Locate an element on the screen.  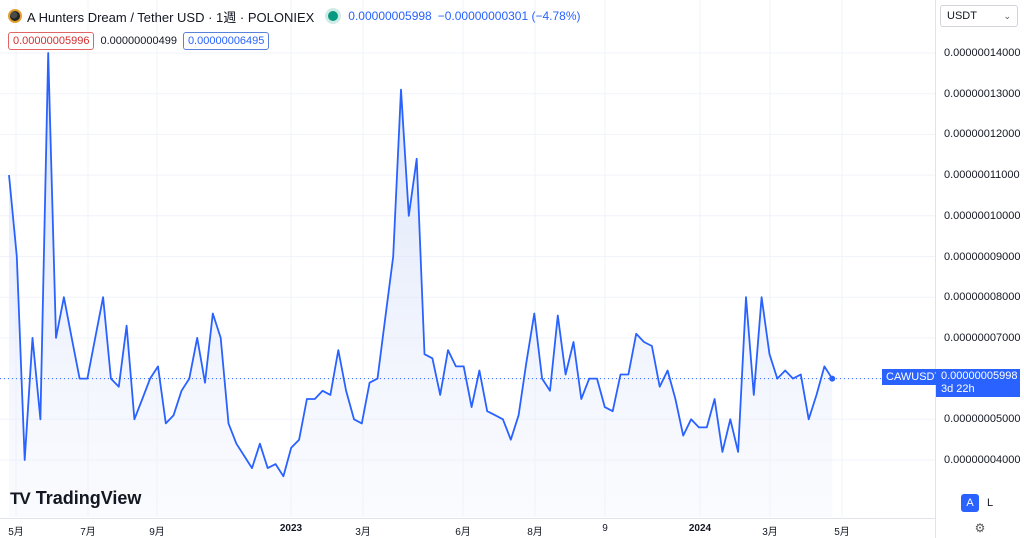
time-axis-label: 7月 is located at coordinates (88, 532).